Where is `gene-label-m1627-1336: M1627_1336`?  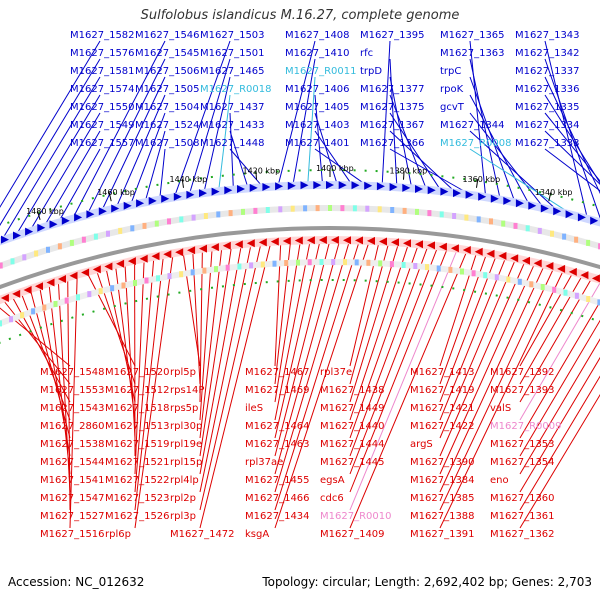
gene-label-m1627-1336: M1627_1336 is located at coordinates (547, 89).